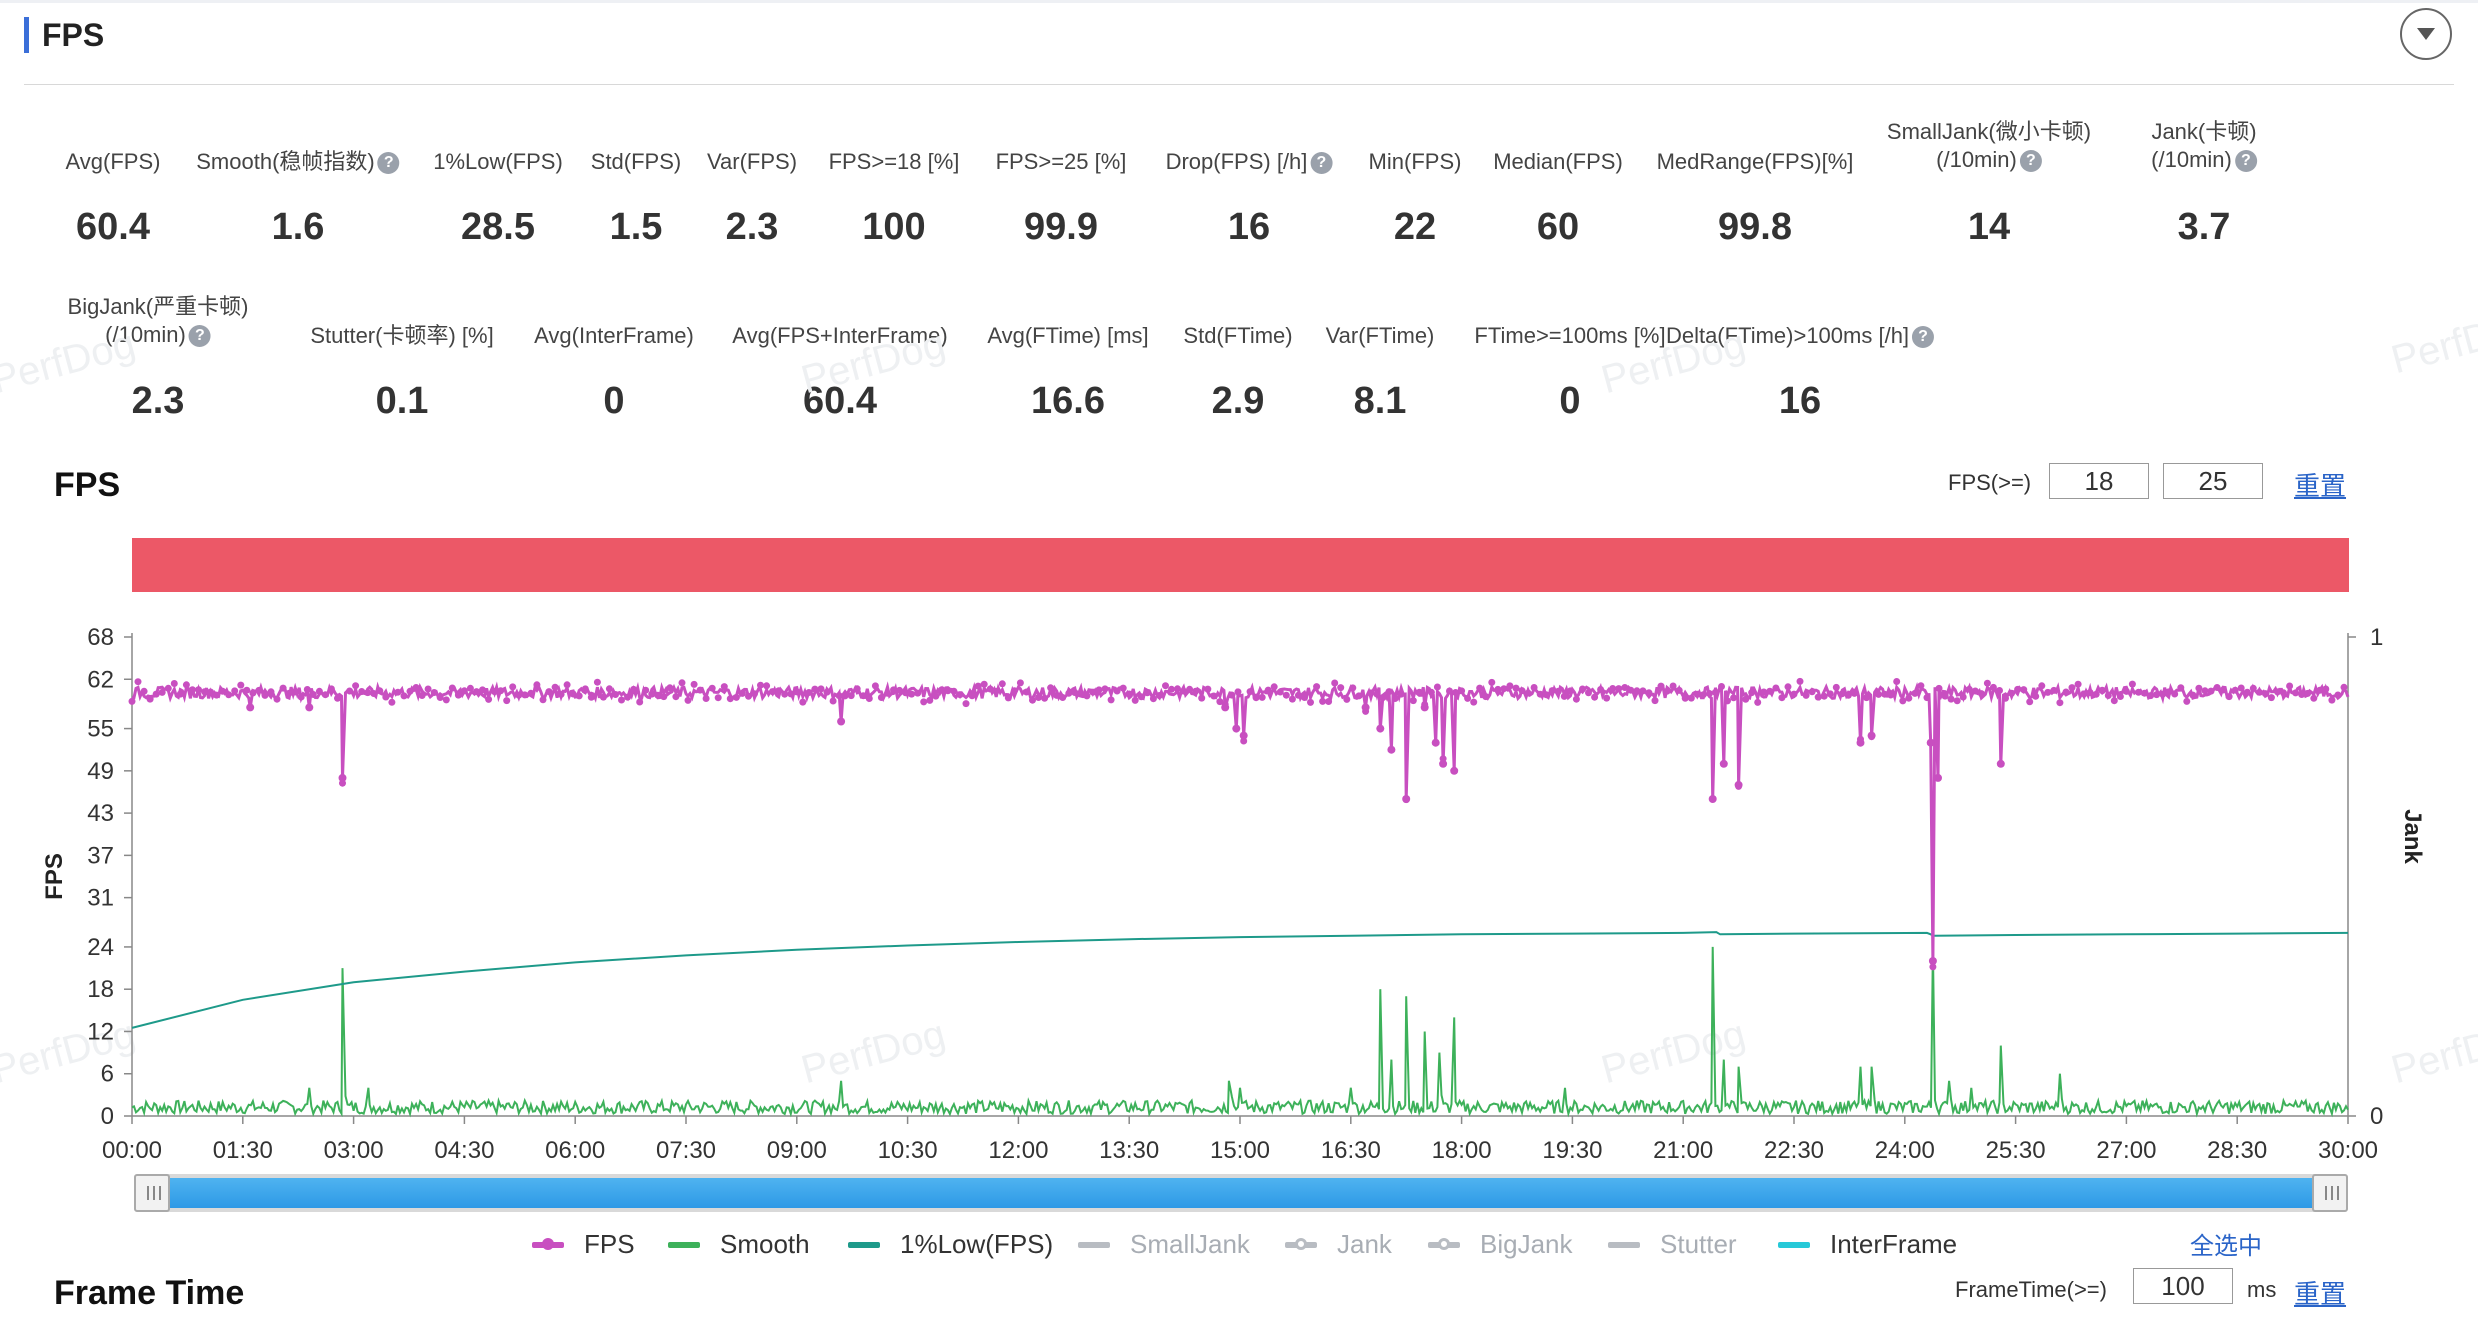 This screenshot has width=2478, height=1324. What do you see at coordinates (1240, 565) in the screenshot?
I see `fps-threshold-band` at bounding box center [1240, 565].